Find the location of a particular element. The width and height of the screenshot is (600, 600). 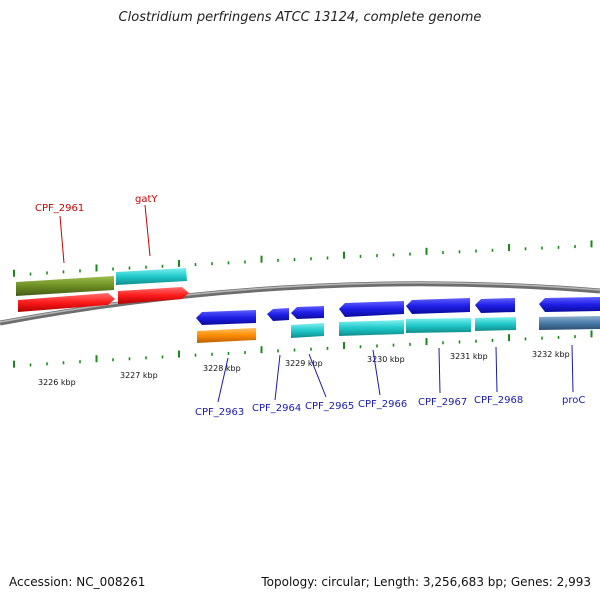

genome-backbone is located at coordinates (300, 303).